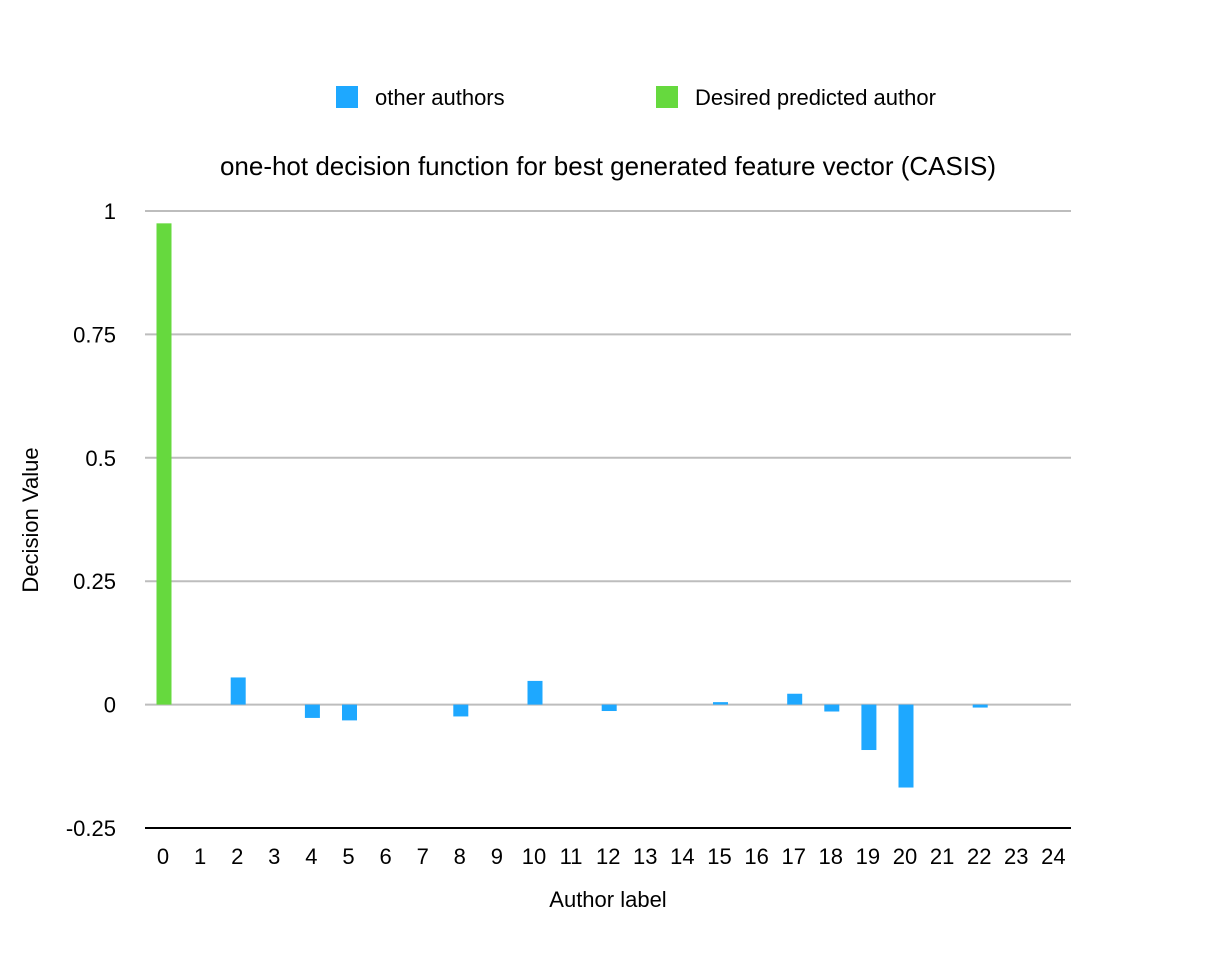 The image size is (1216, 970). What do you see at coordinates (905, 856) in the screenshot?
I see `x-tick-label: 20` at bounding box center [905, 856].